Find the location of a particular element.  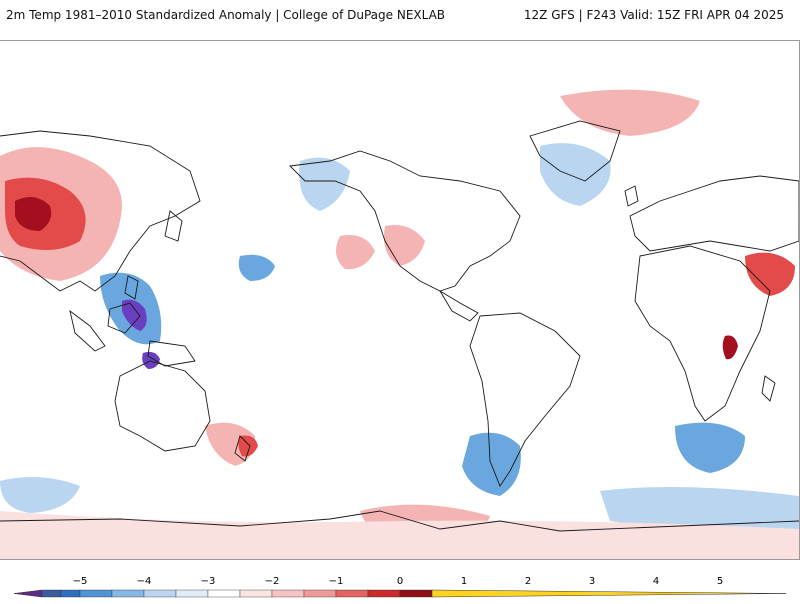

outline-north-america is located at coordinates (405, 221).